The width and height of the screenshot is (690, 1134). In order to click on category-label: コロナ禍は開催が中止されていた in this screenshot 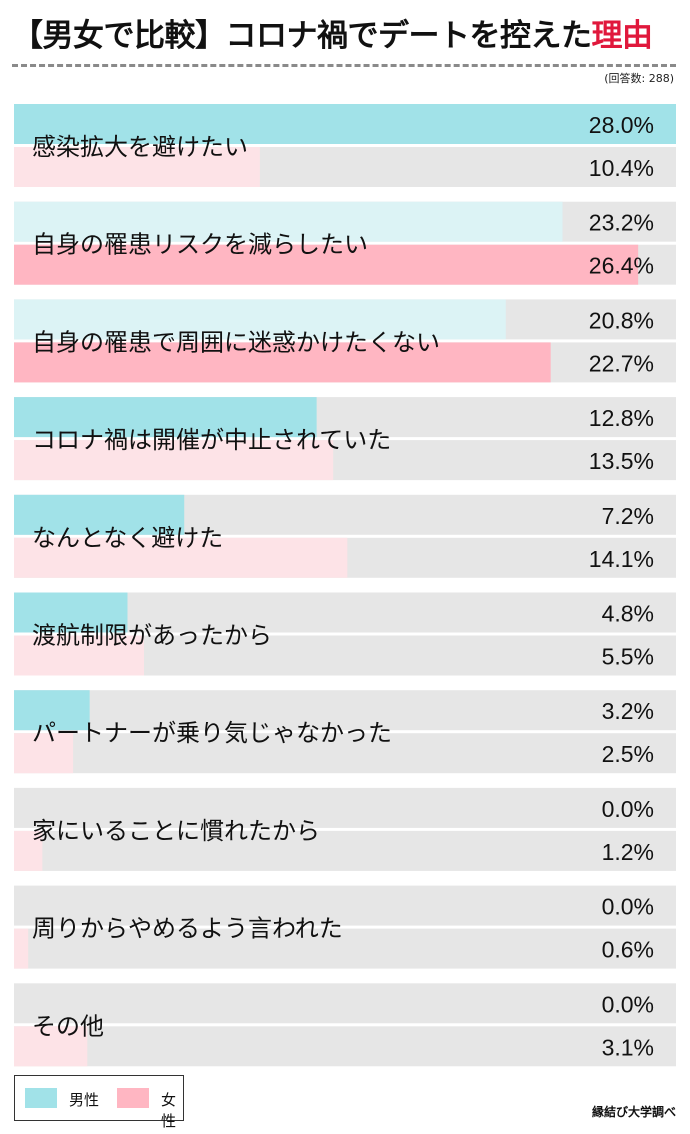, I will do `click(211, 440)`.